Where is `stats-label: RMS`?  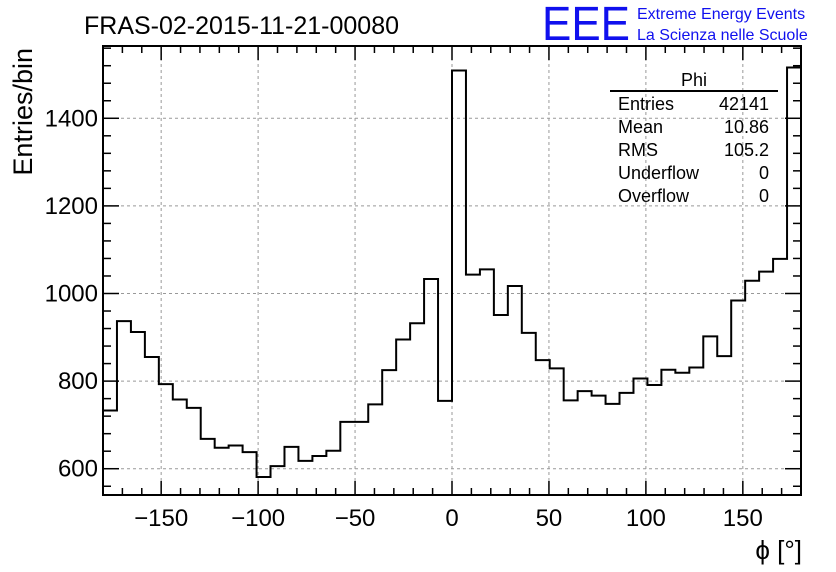 stats-label: RMS is located at coordinates (638, 150).